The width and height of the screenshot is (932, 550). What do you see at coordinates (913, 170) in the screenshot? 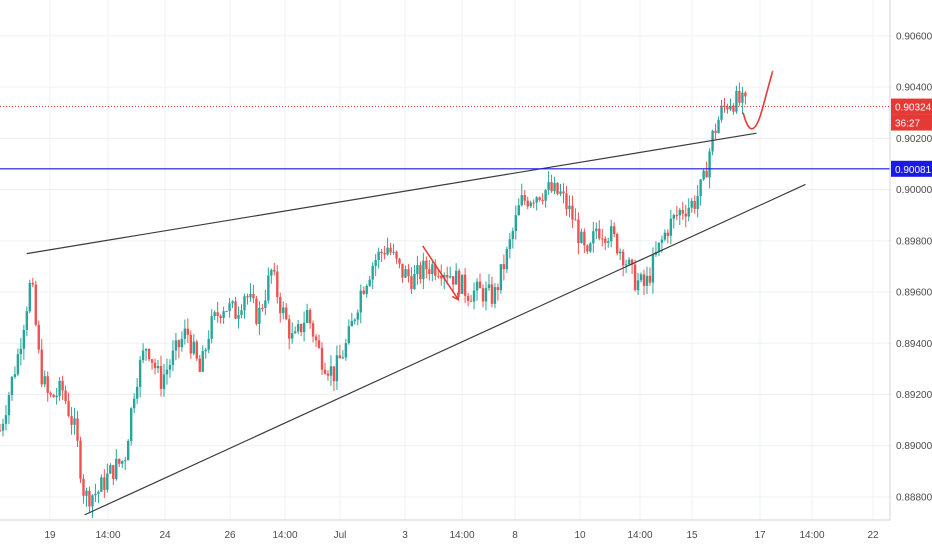
I see `level-price-tag: 0.90081` at bounding box center [913, 170].